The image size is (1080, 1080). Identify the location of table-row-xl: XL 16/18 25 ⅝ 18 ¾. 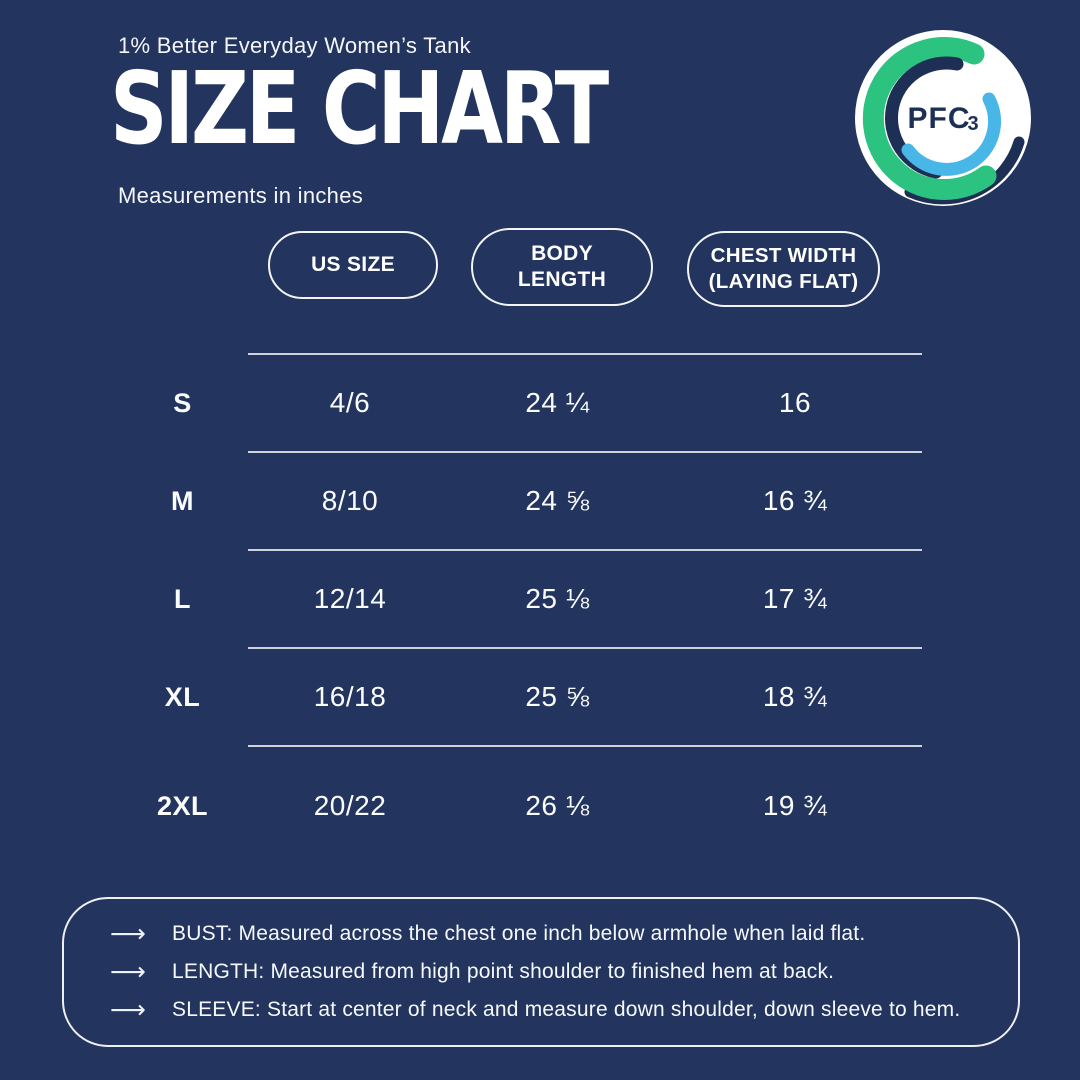
(520, 697).